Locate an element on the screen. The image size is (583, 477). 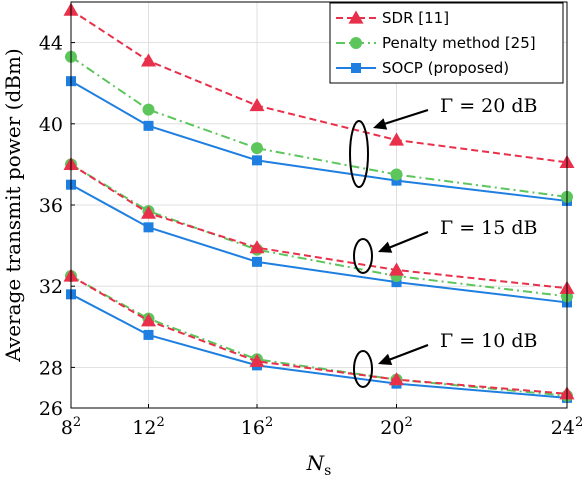
legend-item-1: Penalty method [25] is located at coordinates (436, 43).